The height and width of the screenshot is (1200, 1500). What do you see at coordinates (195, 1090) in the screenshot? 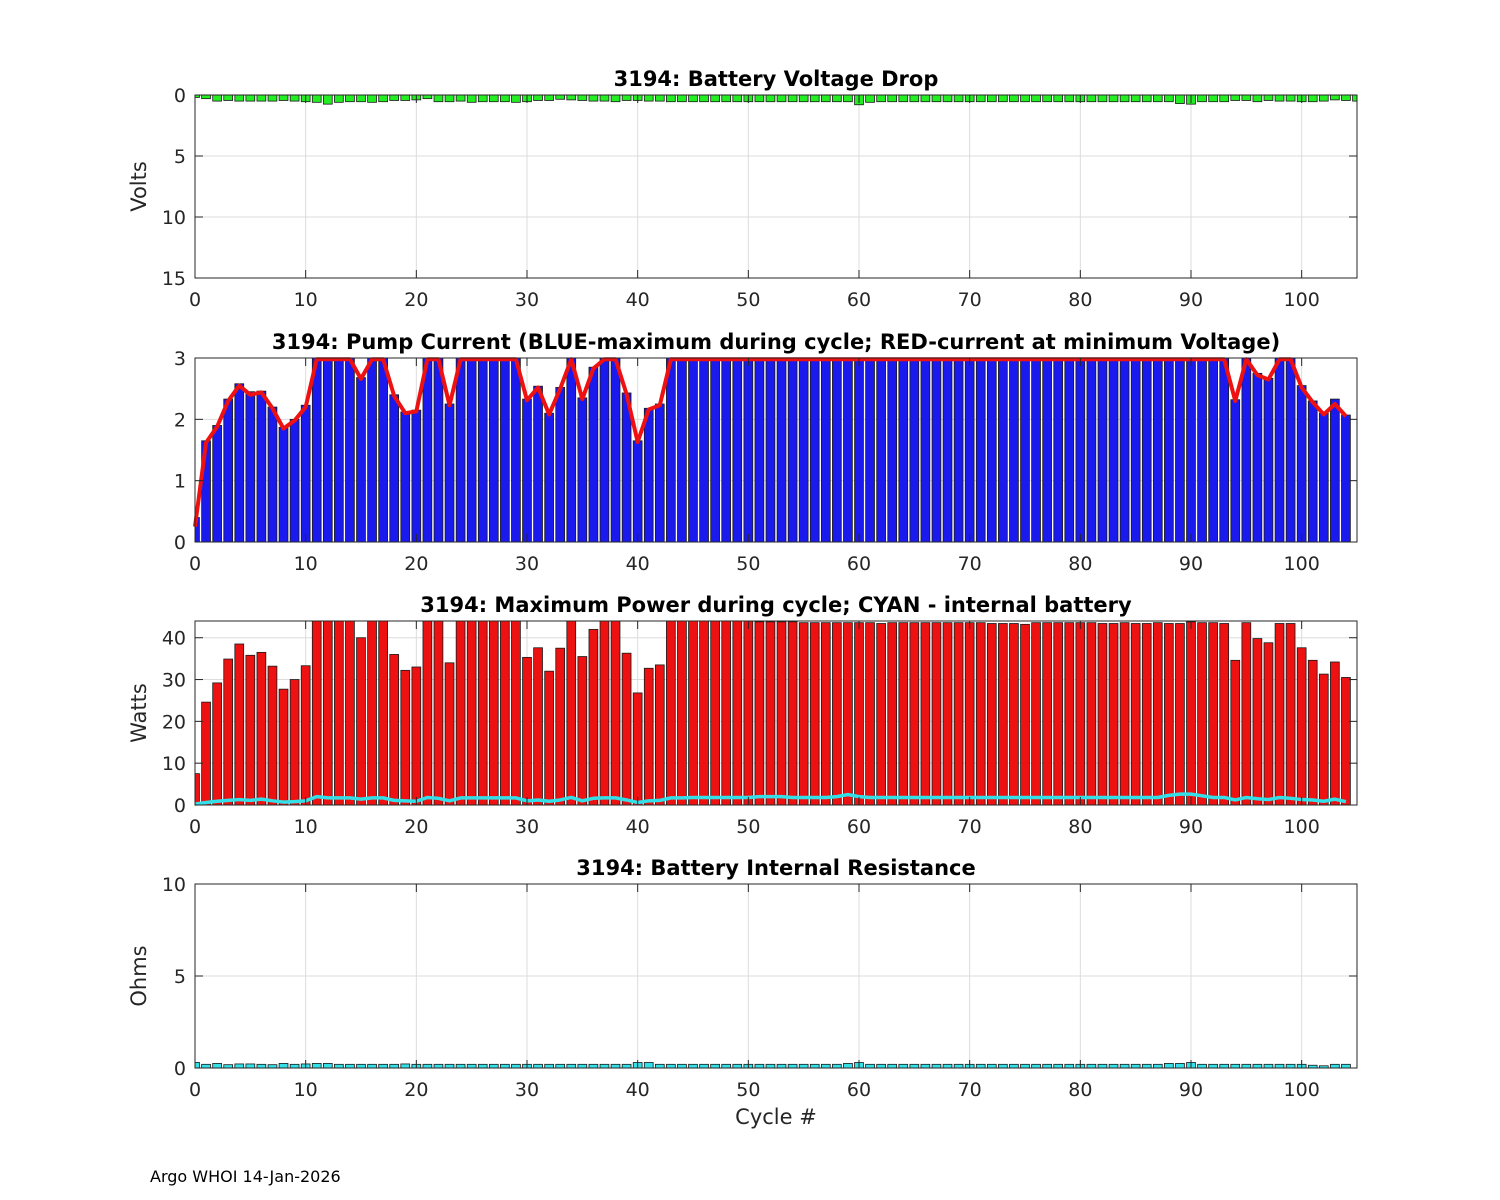
I see `x-tick-label: 0` at bounding box center [195, 1090].